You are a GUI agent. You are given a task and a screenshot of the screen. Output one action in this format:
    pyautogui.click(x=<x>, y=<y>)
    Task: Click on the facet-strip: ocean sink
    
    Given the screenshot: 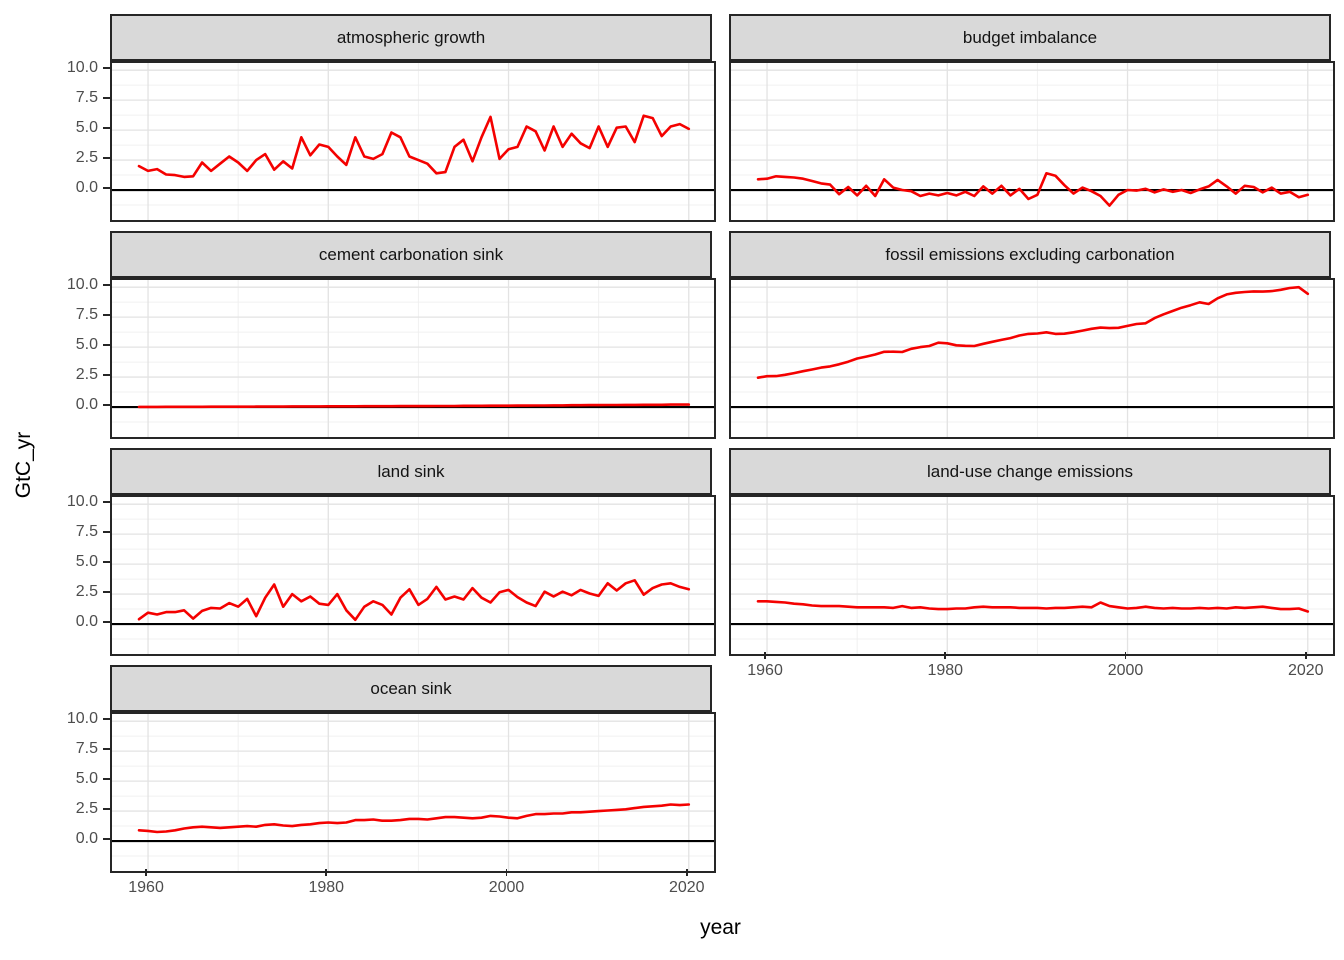 What is the action you would take?
    pyautogui.click(x=411, y=688)
    